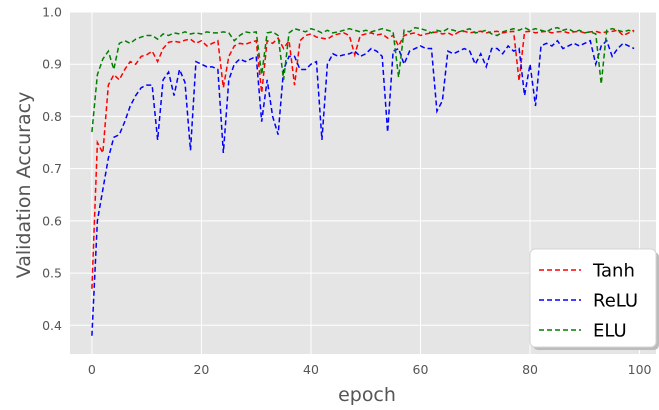 This screenshot has height=410, width=659. What do you see at coordinates (530, 369) in the screenshot?
I see `x-tick-label: 80` at bounding box center [530, 369].